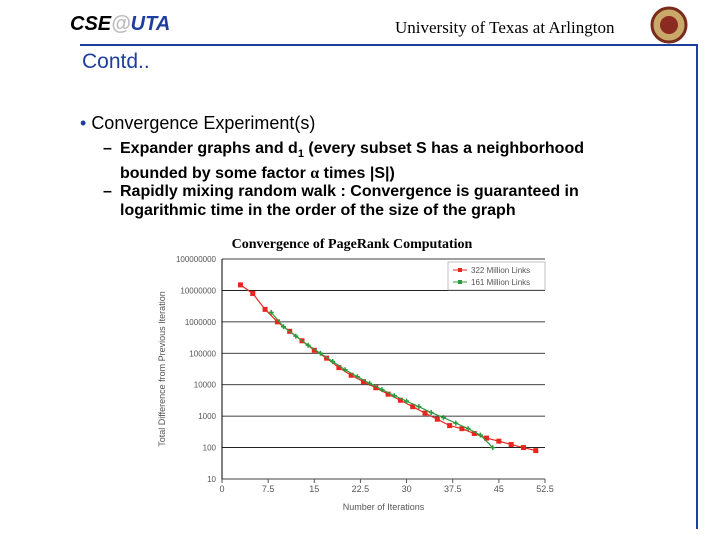 This screenshot has height=540, width=720. I want to click on bullet-text: Convergence Experiment(s), so click(203, 123).